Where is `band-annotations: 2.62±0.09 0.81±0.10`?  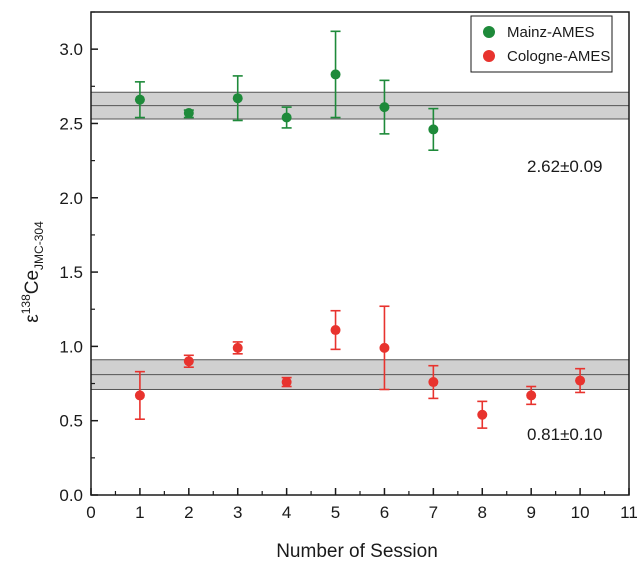
band-annotations: 2.62±0.09 0.81±0.10 is located at coordinates (565, 300).